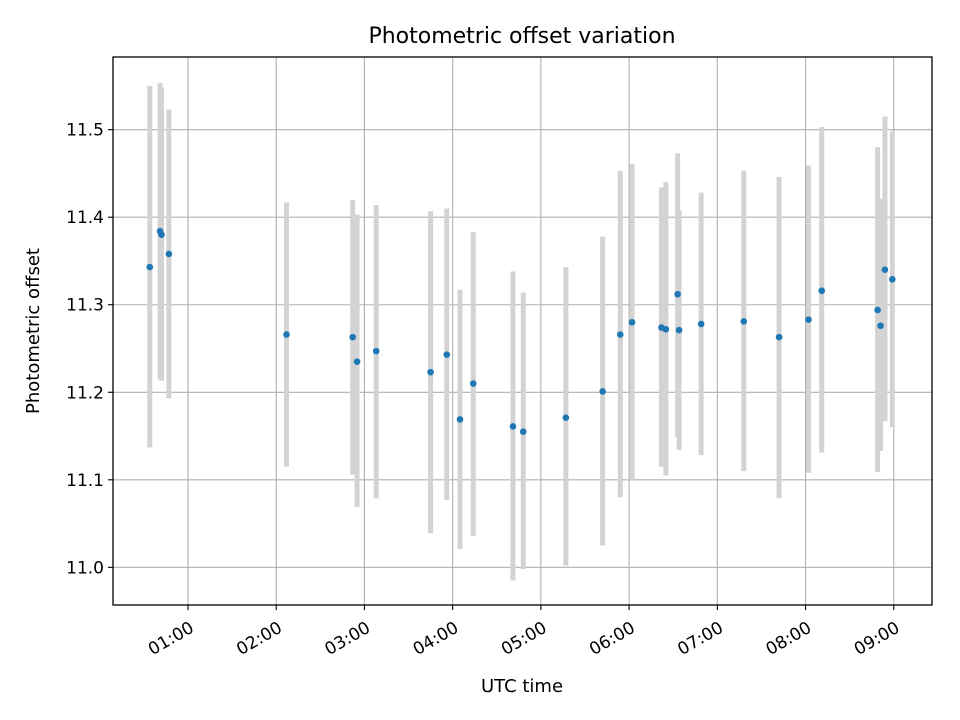 This screenshot has width=960, height=720. Describe the element at coordinates (33, 331) in the screenshot. I see `y-axis-label: Photometric offset` at that location.